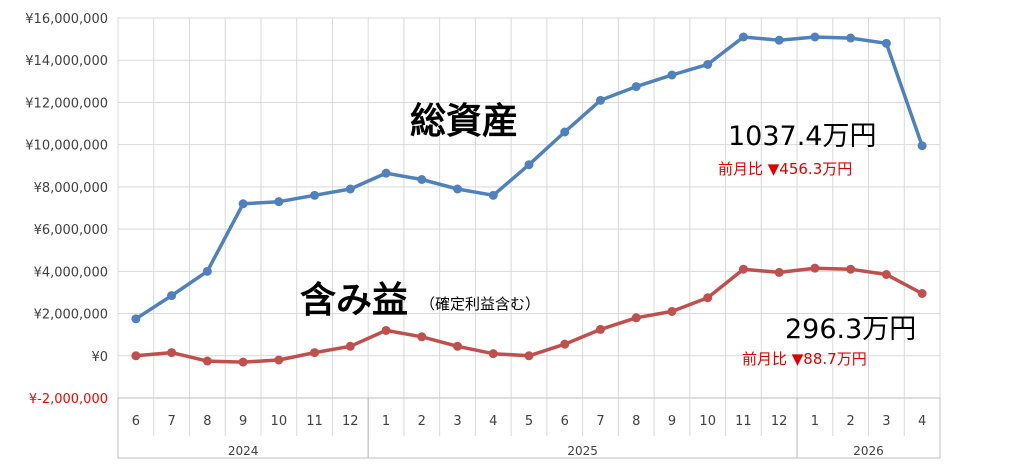  What do you see at coordinates (802, 136) in the screenshot?
I see `total-assets-value: 1037.4万円` at bounding box center [802, 136].